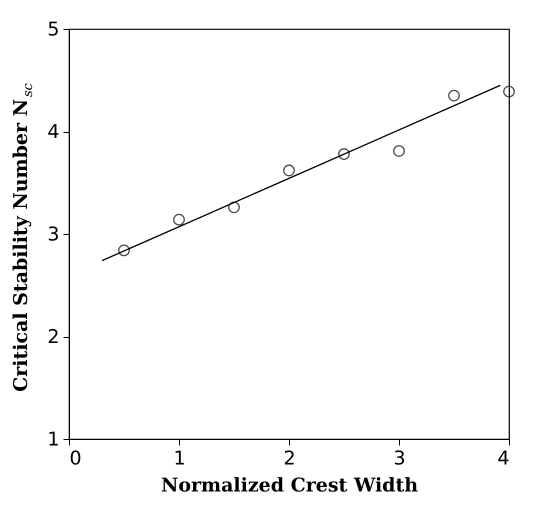 The height and width of the screenshot is (507, 544). I want to click on y-tick-label: 3, so click(53, 235).